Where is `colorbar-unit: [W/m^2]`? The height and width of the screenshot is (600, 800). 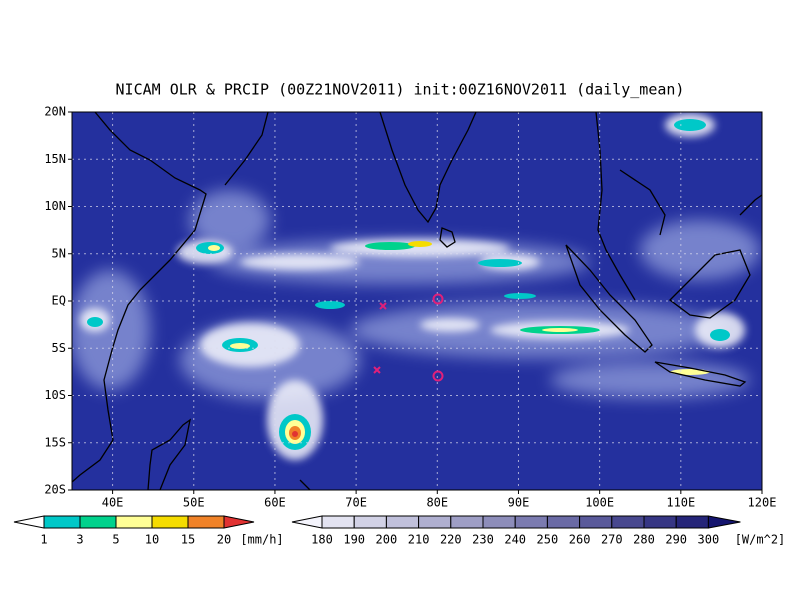
colorbar-unit: [W/m^2] is located at coordinates (760, 540).